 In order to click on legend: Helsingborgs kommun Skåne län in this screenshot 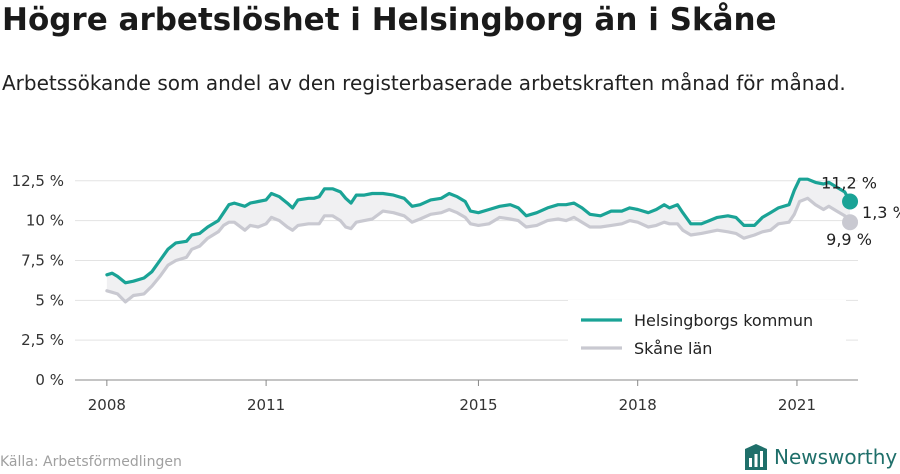, I will do `click(707, 336)`.